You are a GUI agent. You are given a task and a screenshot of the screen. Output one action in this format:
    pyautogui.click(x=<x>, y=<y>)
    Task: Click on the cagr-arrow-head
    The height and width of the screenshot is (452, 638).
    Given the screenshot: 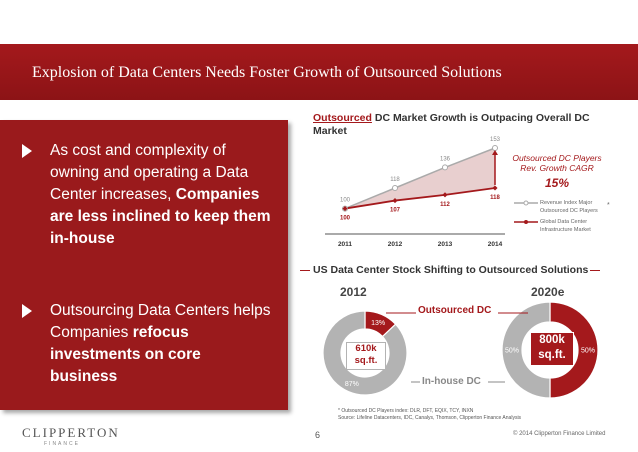 What is the action you would take?
    pyautogui.click(x=495, y=152)
    